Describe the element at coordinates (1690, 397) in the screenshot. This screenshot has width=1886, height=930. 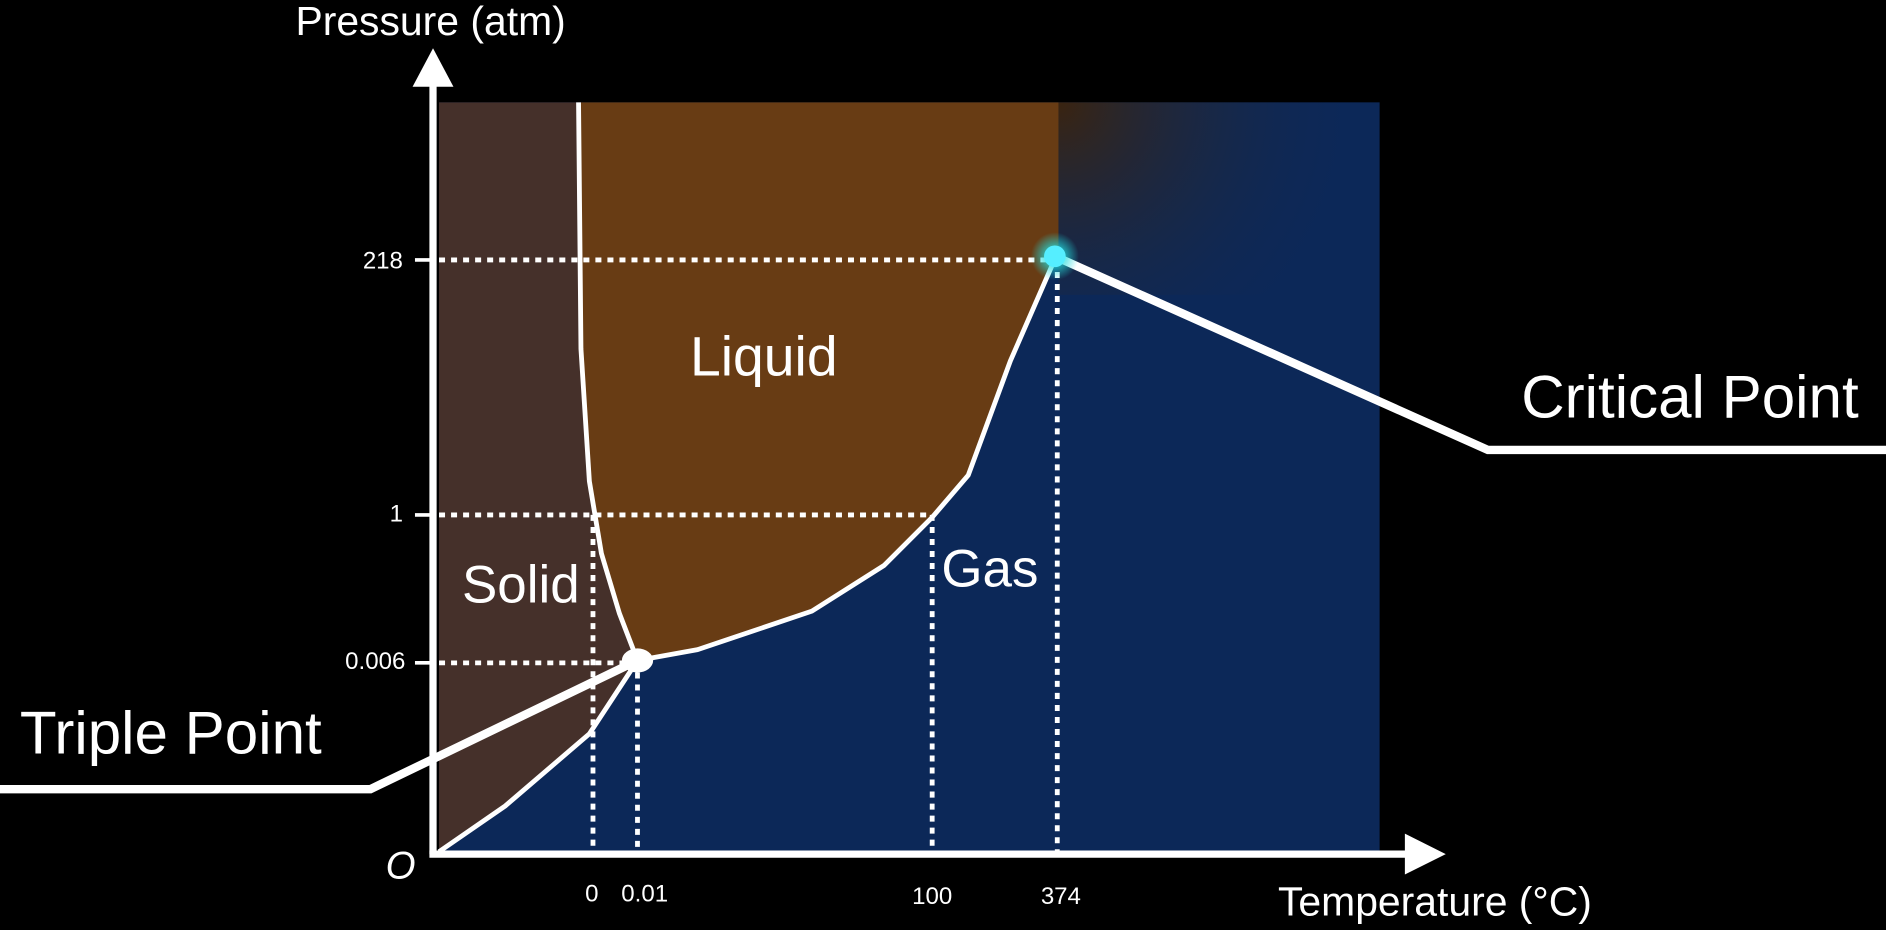
I see `callout-label: Critical Point` at that location.